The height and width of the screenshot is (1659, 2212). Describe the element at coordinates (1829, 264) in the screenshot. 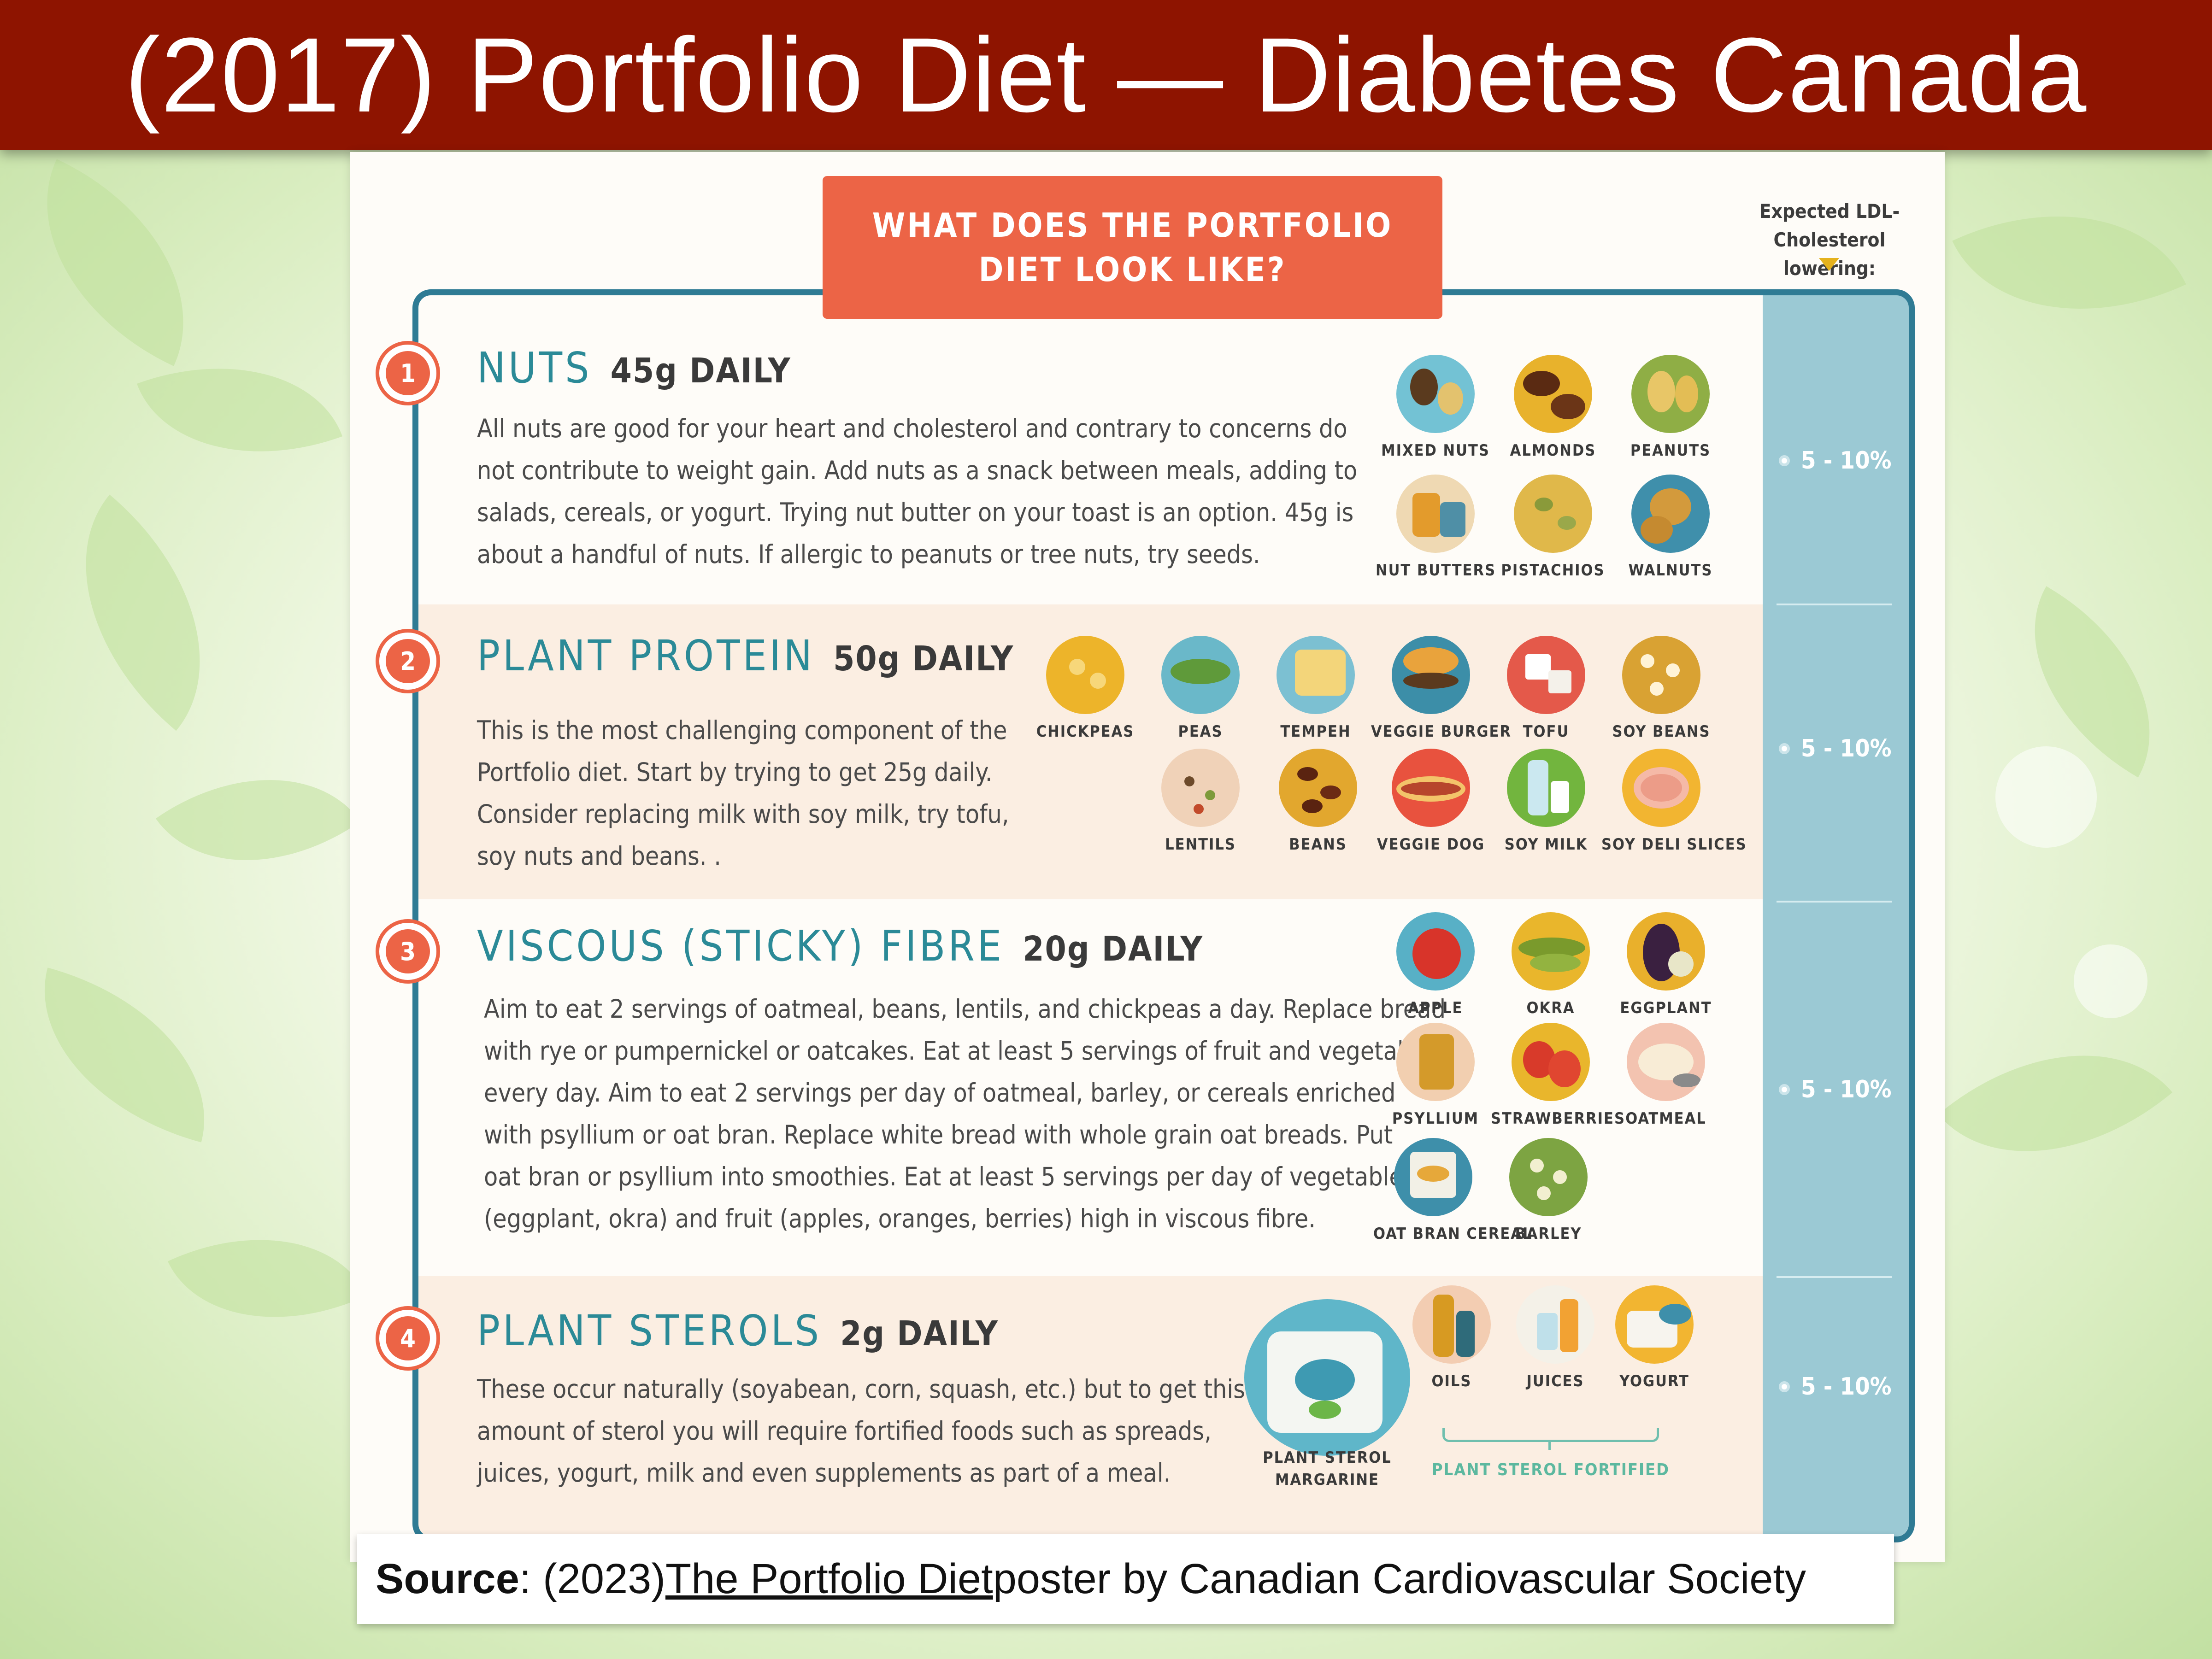

I see `ldl-arrow-icon` at that location.